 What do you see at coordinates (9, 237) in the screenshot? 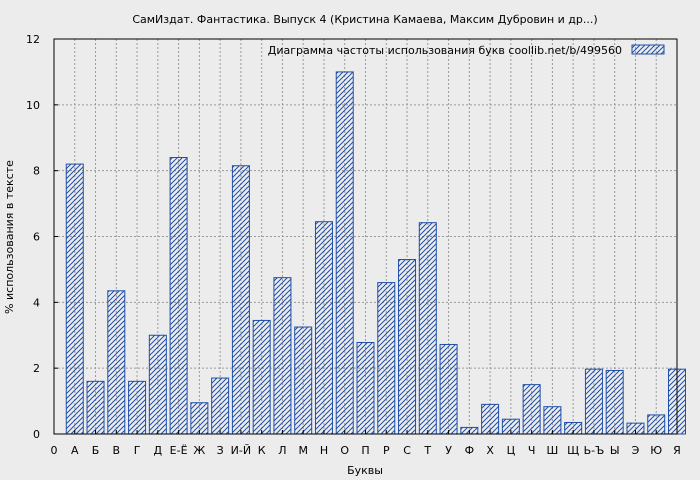
I see `y-axis-label: % использования в тексте` at bounding box center [9, 237].